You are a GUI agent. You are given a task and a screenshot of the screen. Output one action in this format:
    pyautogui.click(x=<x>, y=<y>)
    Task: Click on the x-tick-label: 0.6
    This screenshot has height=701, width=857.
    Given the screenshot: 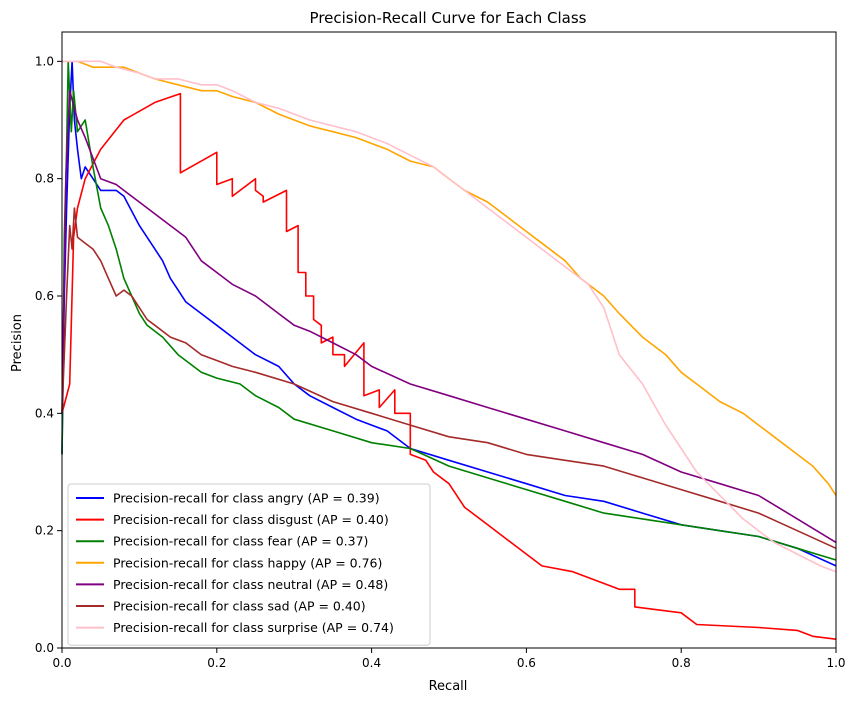 What is the action you would take?
    pyautogui.click(x=526, y=663)
    